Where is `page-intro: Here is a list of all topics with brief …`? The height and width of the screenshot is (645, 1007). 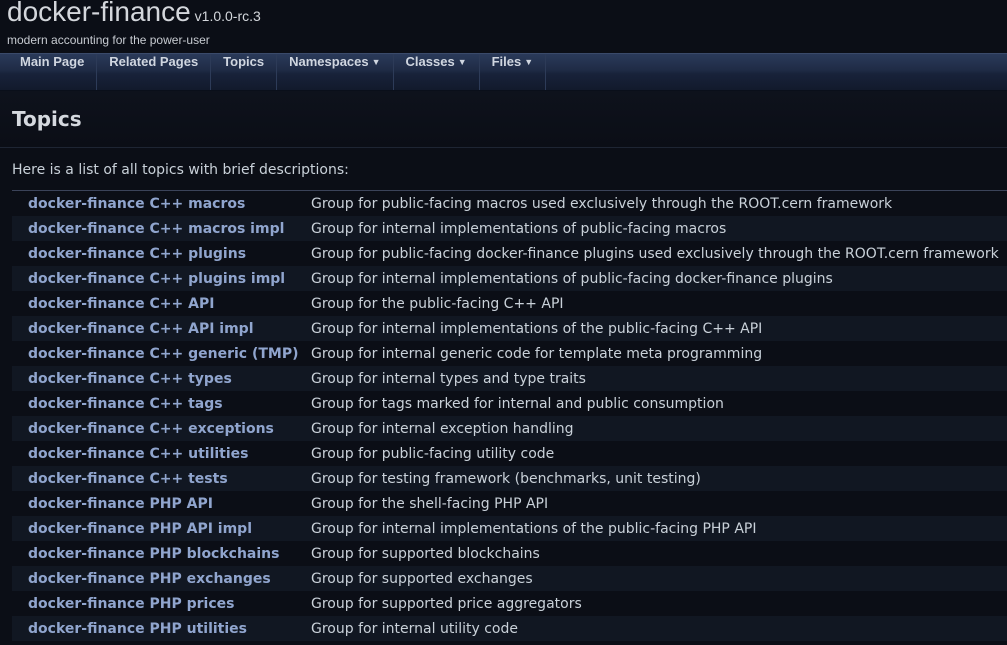 page-intro: Here is a list of all topics with brief … is located at coordinates (180, 170).